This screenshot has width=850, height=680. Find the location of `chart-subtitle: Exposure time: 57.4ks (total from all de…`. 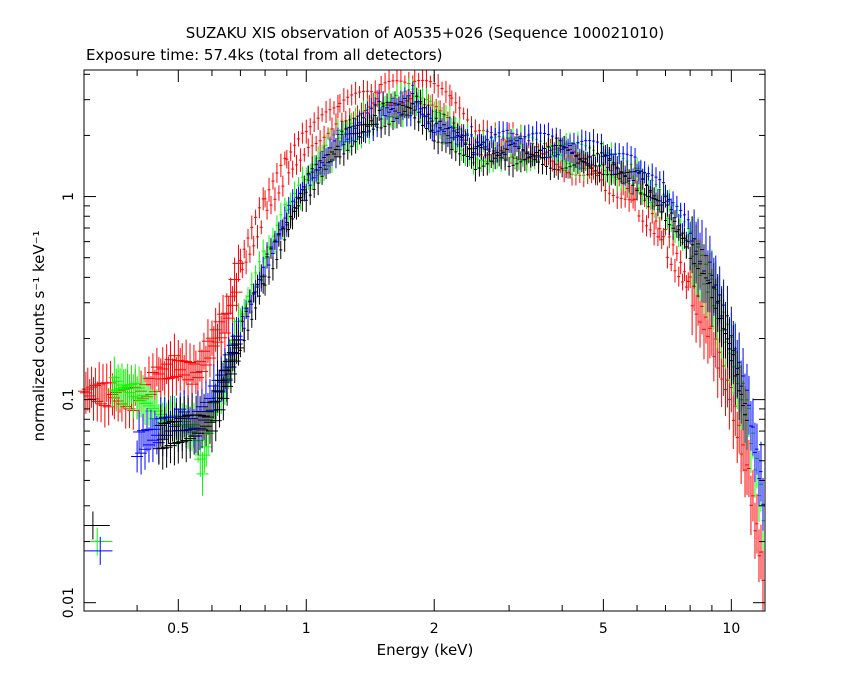

chart-subtitle: Exposure time: 57.4ks (total from all de… is located at coordinates (264, 55).